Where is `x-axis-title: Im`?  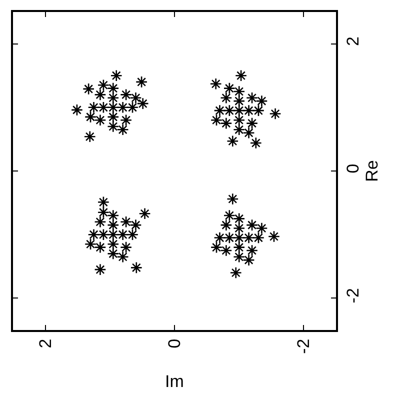 x-axis-title: Im is located at coordinates (174, 381).